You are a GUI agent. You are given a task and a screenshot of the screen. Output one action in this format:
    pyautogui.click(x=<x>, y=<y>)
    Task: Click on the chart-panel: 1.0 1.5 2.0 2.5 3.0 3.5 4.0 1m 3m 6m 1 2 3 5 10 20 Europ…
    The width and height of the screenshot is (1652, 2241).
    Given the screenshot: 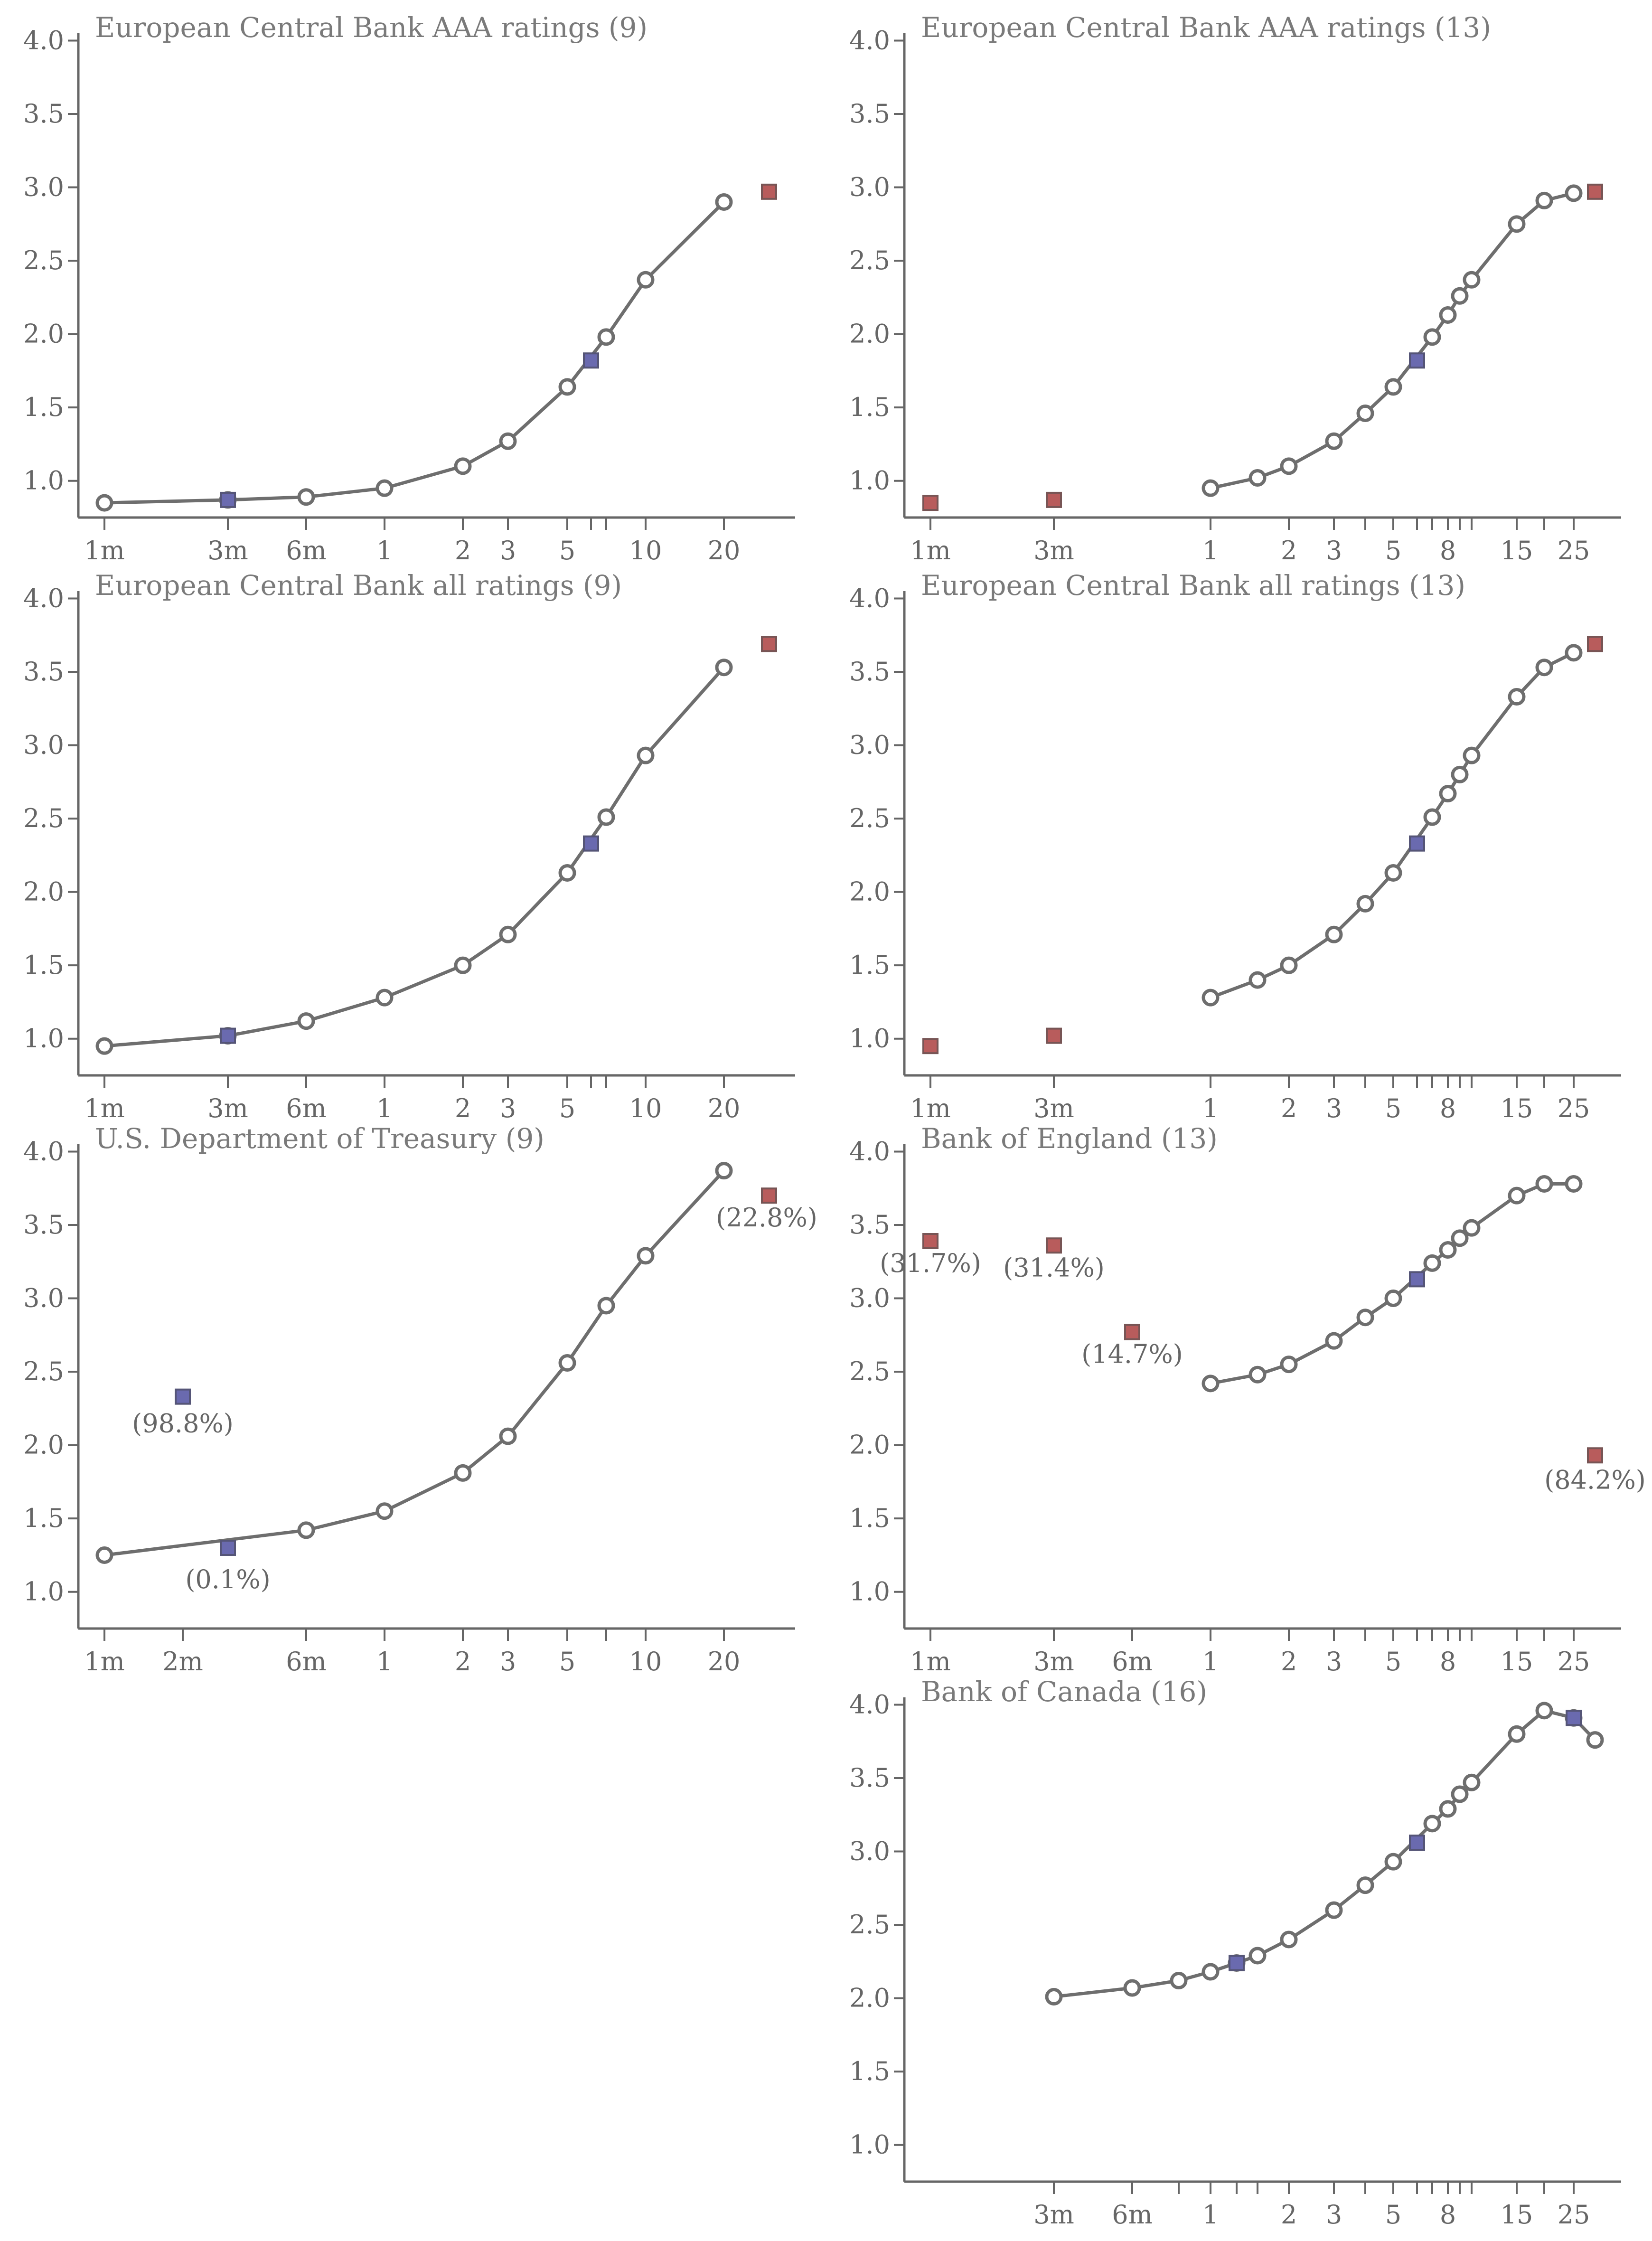 What is the action you would take?
    pyautogui.click(x=409, y=846)
    